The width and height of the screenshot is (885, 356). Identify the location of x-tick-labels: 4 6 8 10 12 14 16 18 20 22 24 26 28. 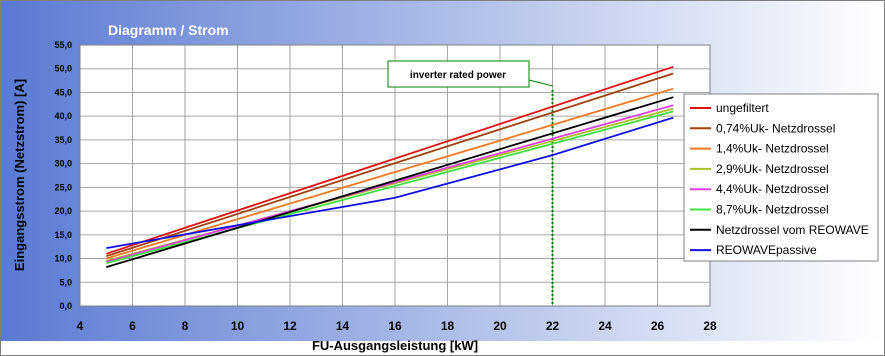
(397, 326).